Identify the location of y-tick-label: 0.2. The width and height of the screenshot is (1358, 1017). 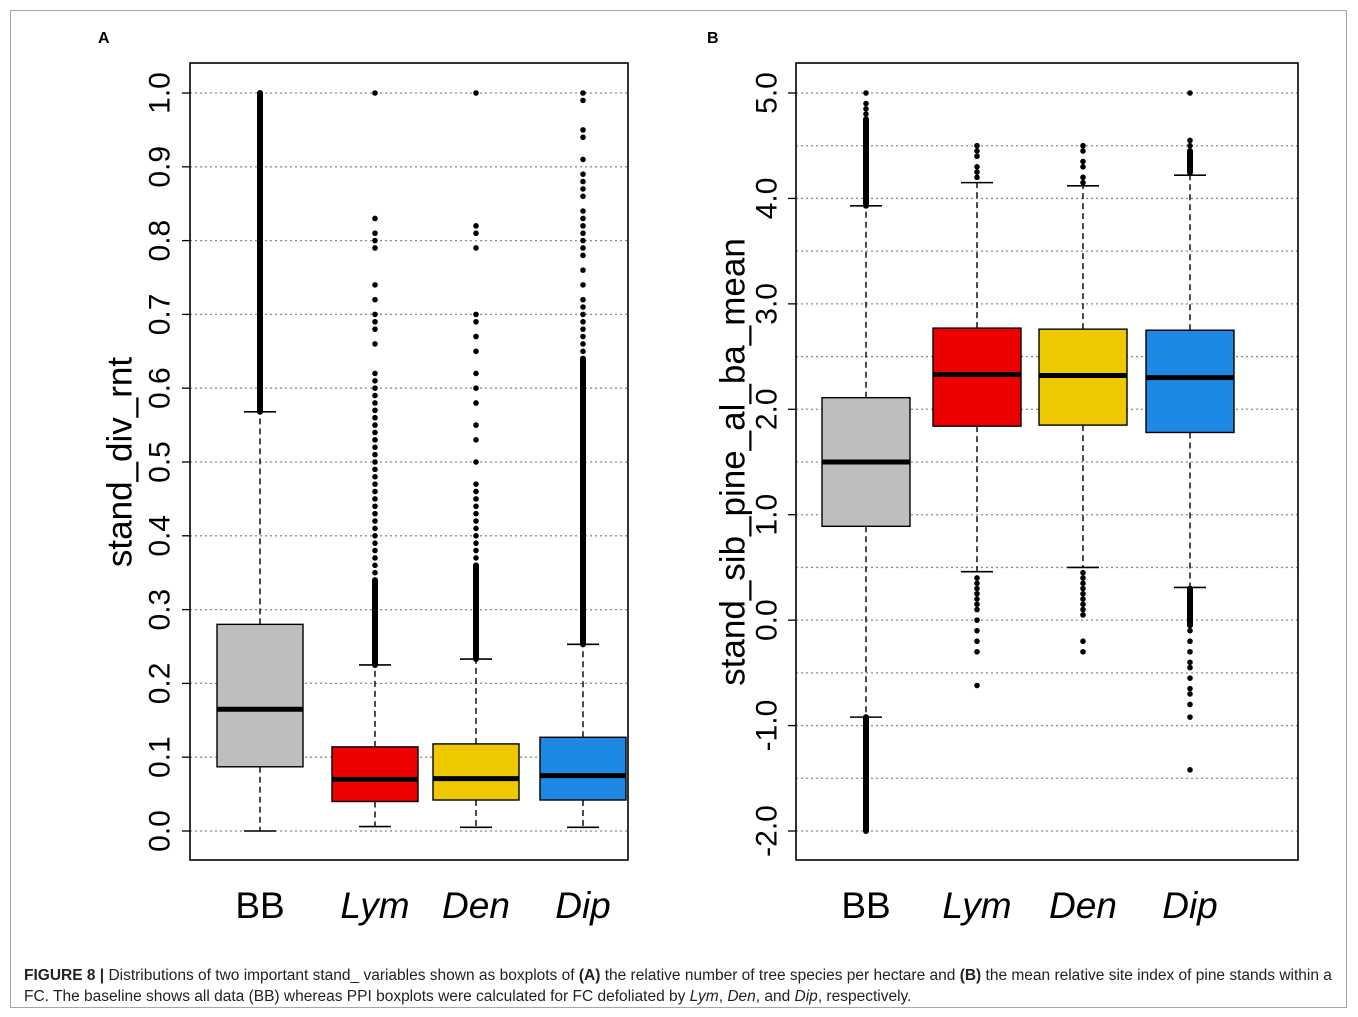
(160, 684).